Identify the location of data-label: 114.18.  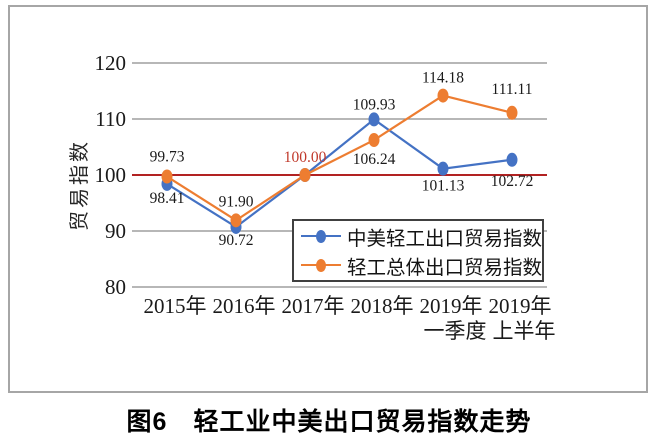
(443, 78).